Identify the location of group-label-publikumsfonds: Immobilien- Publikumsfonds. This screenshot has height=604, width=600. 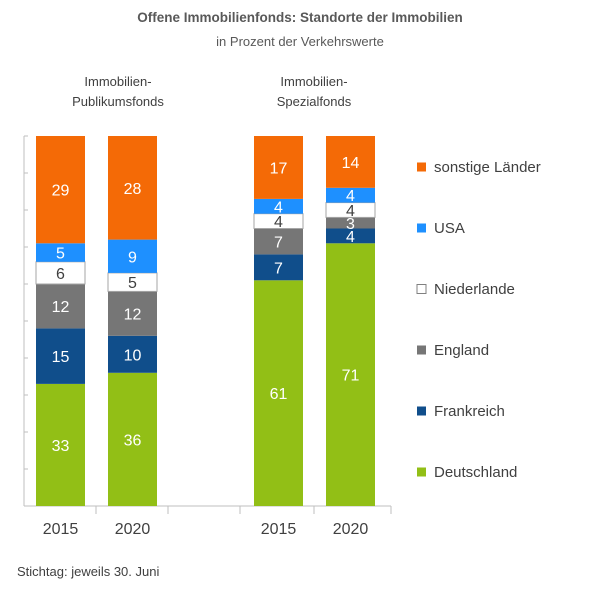
(118, 92).